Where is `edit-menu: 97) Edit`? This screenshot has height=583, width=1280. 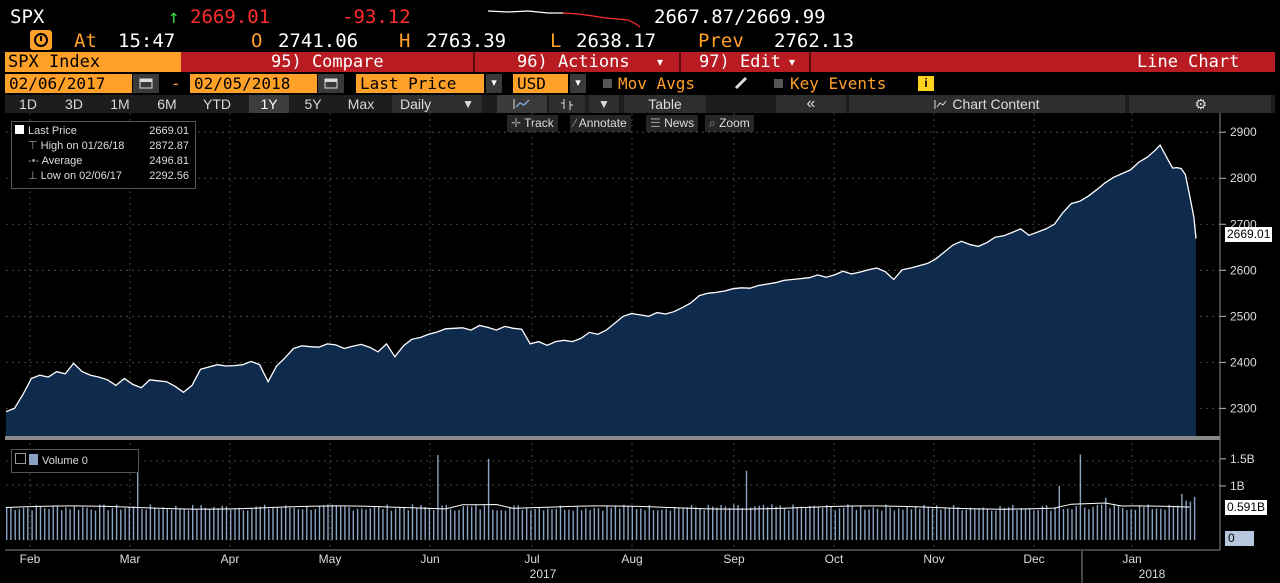
edit-menu: 97) Edit is located at coordinates (740, 62).